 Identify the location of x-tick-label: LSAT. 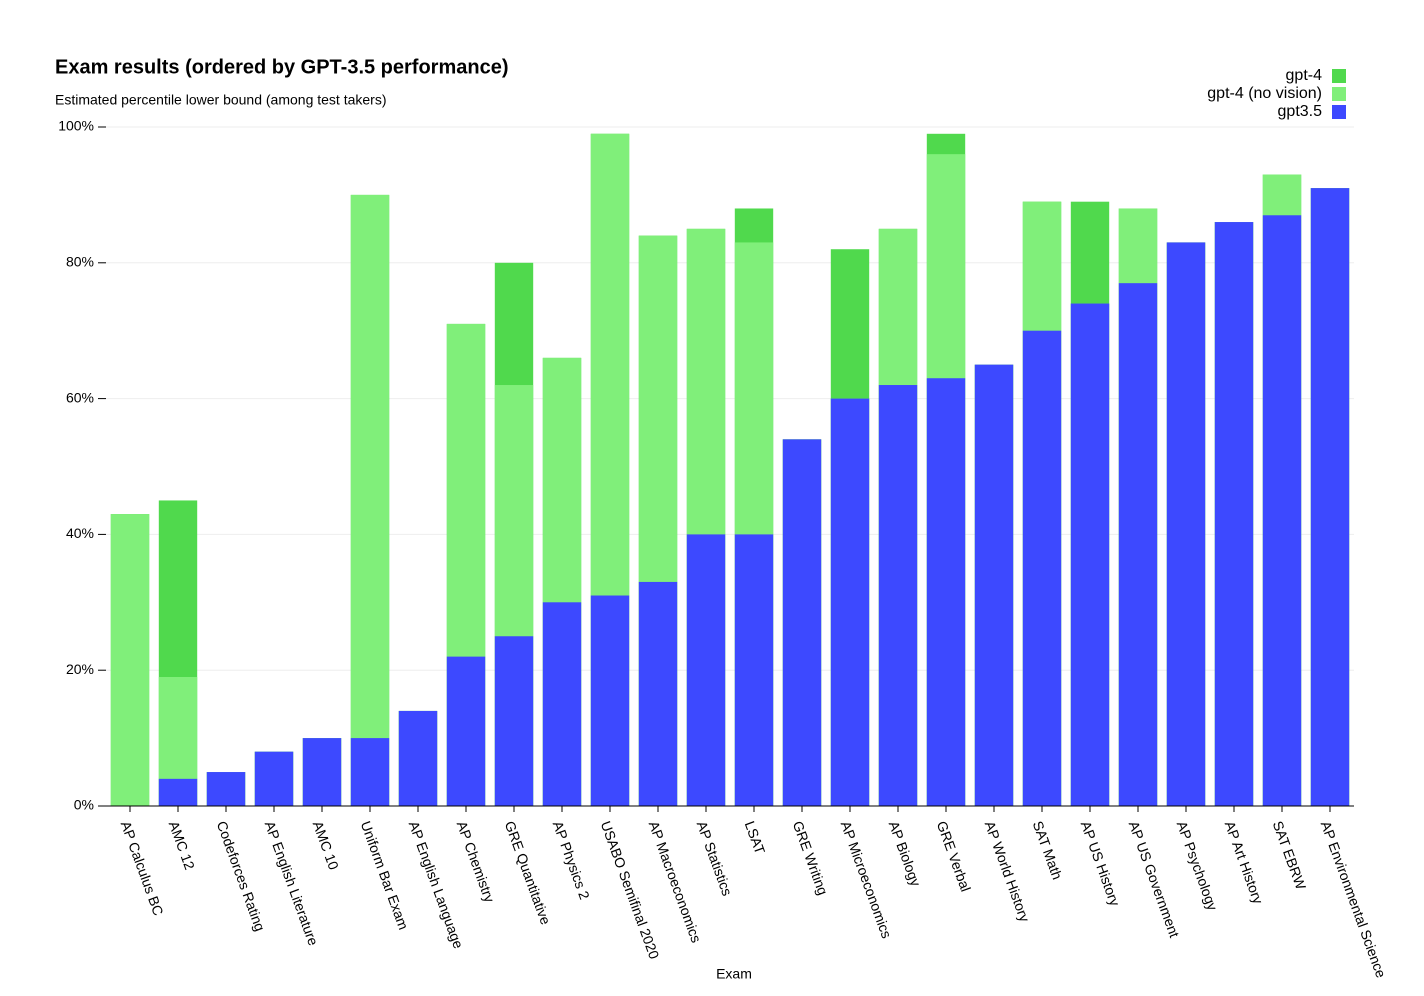
(755, 838).